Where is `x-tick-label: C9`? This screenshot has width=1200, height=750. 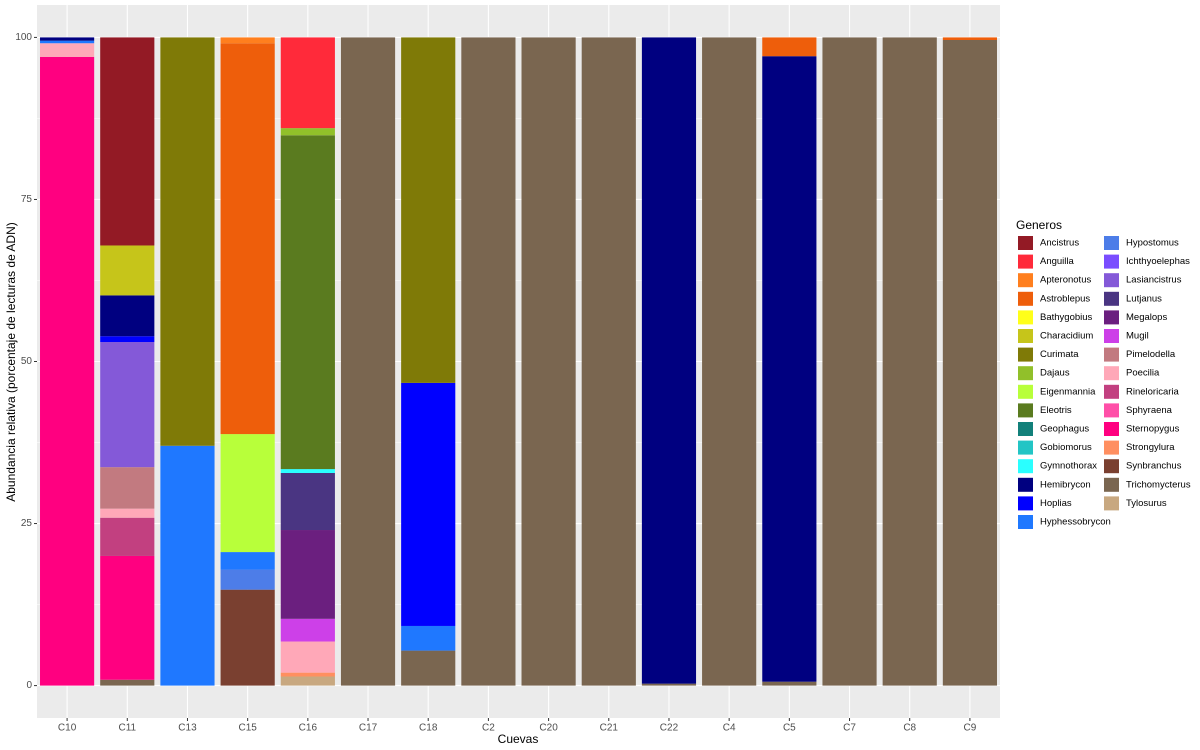 x-tick-label: C9 is located at coordinates (970, 728).